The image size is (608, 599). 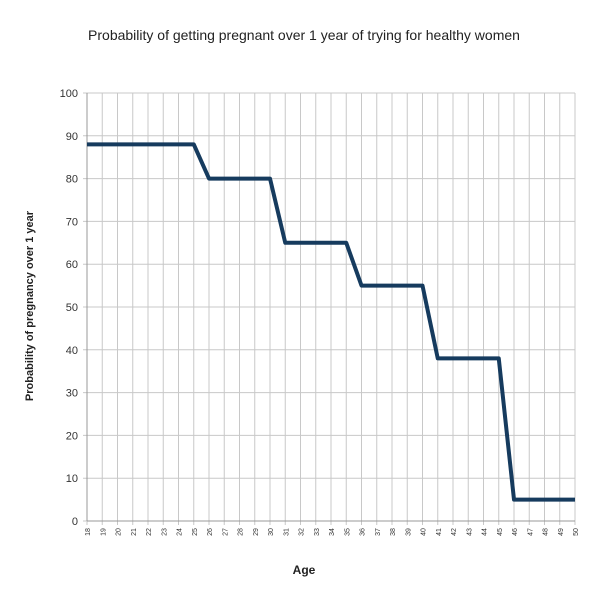 What do you see at coordinates (561, 532) in the screenshot?
I see `x-tick-label: 49` at bounding box center [561, 532].